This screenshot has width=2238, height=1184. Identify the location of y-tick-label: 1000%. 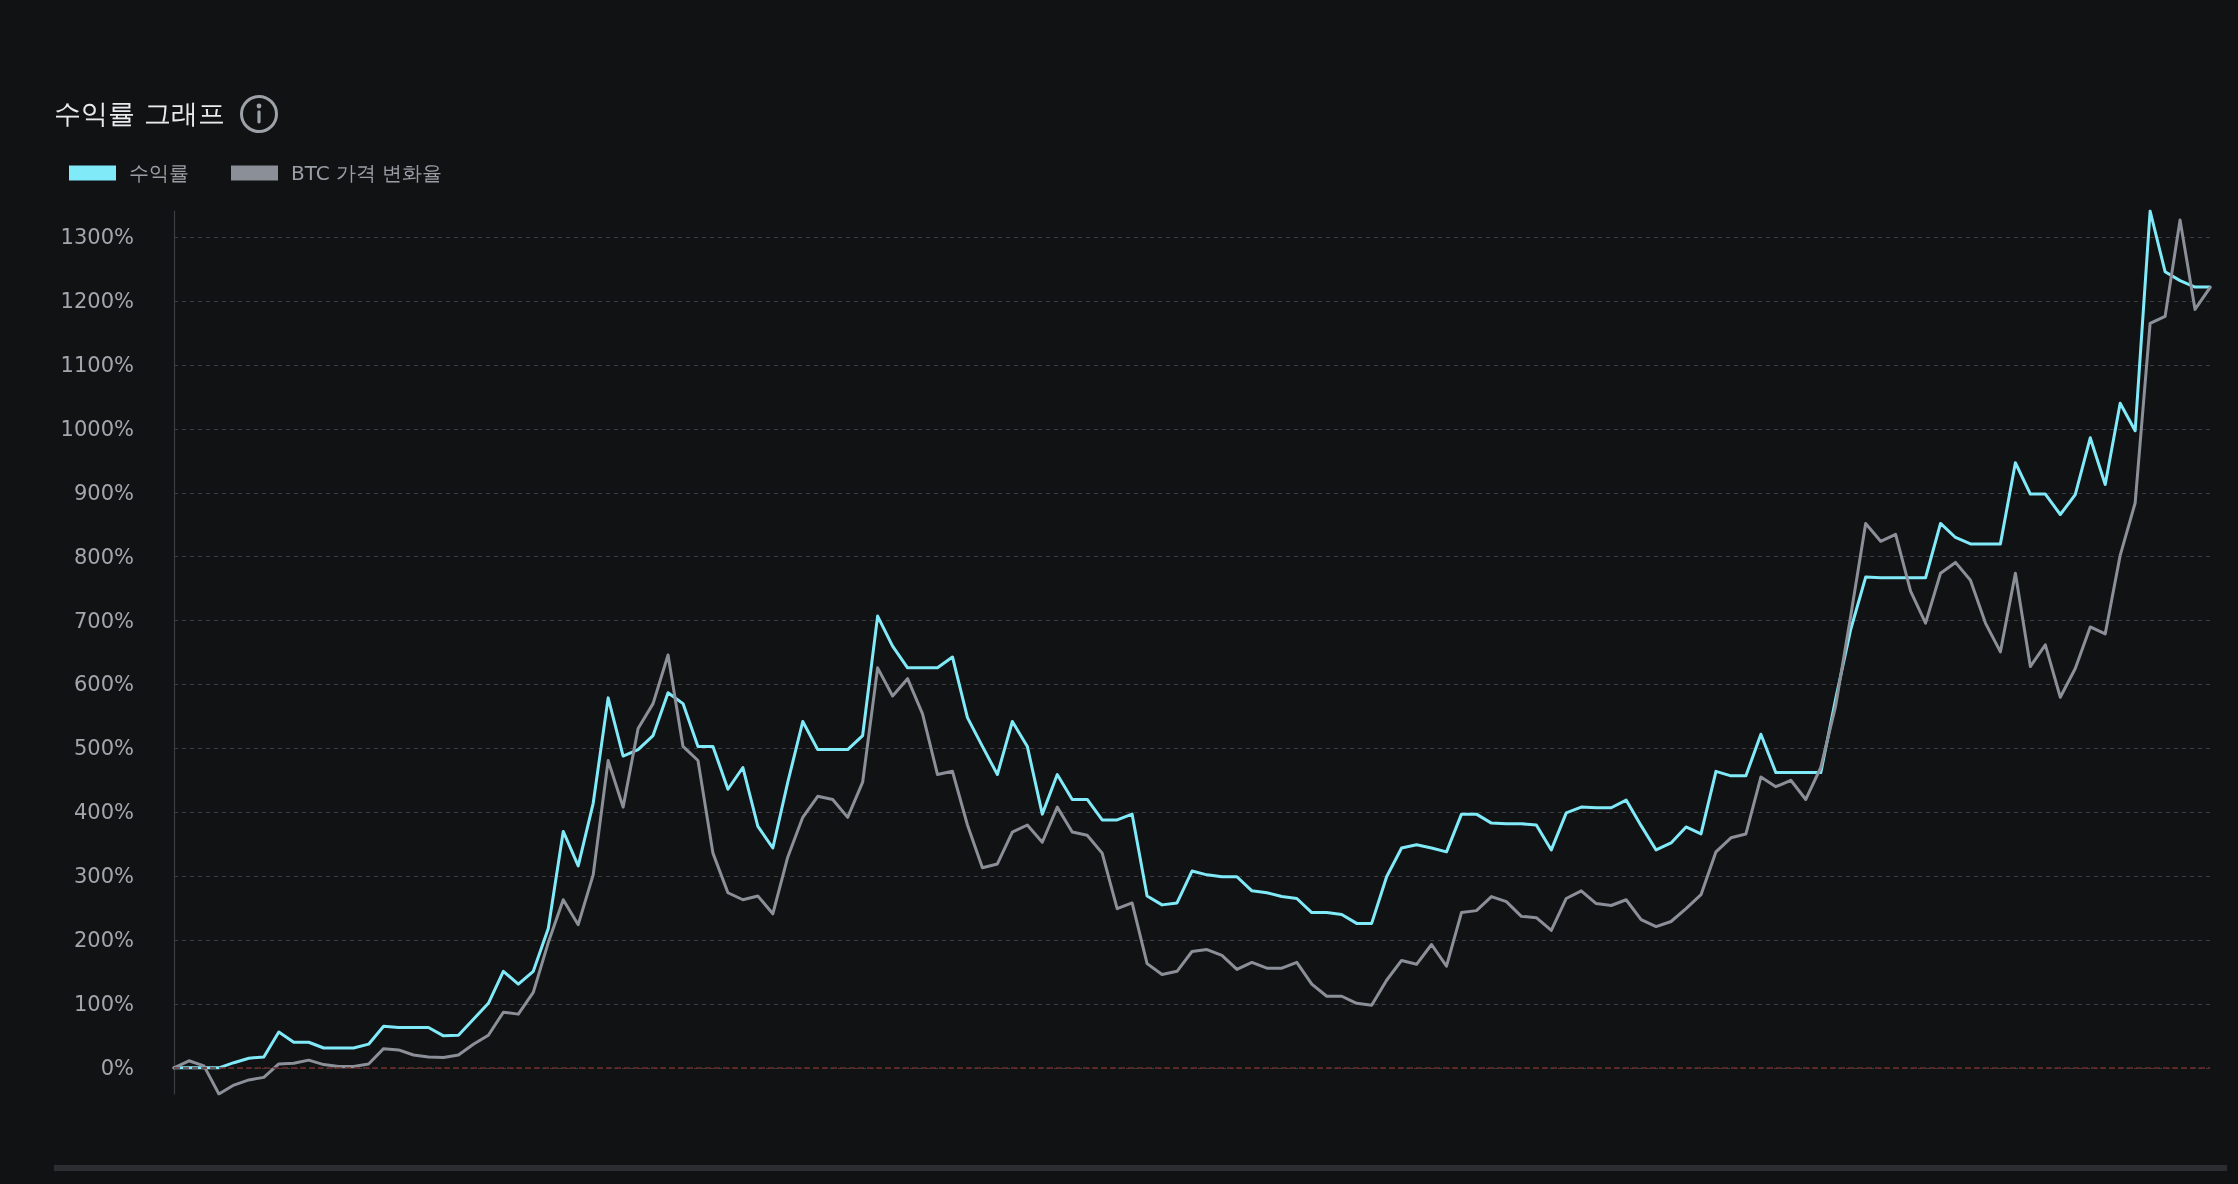
(97, 428).